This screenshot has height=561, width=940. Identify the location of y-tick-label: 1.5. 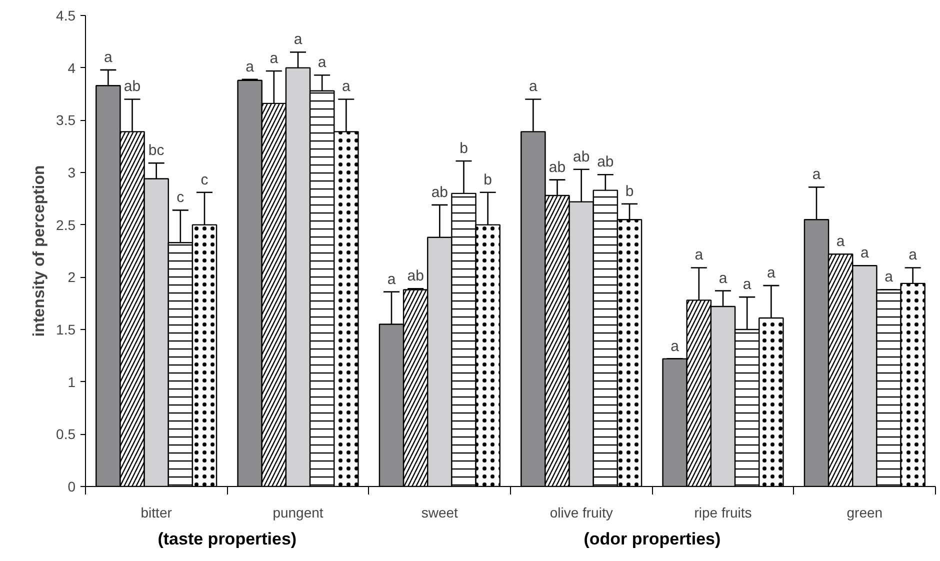
(66, 330).